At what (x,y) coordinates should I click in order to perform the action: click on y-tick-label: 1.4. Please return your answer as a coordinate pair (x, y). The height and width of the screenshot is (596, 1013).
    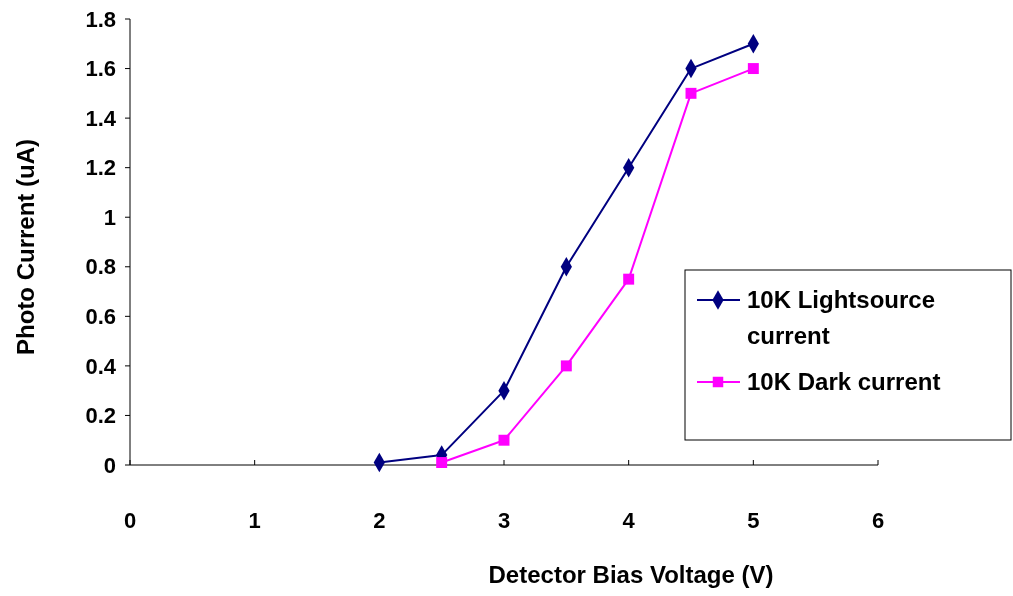
    Looking at the image, I should click on (101, 118).